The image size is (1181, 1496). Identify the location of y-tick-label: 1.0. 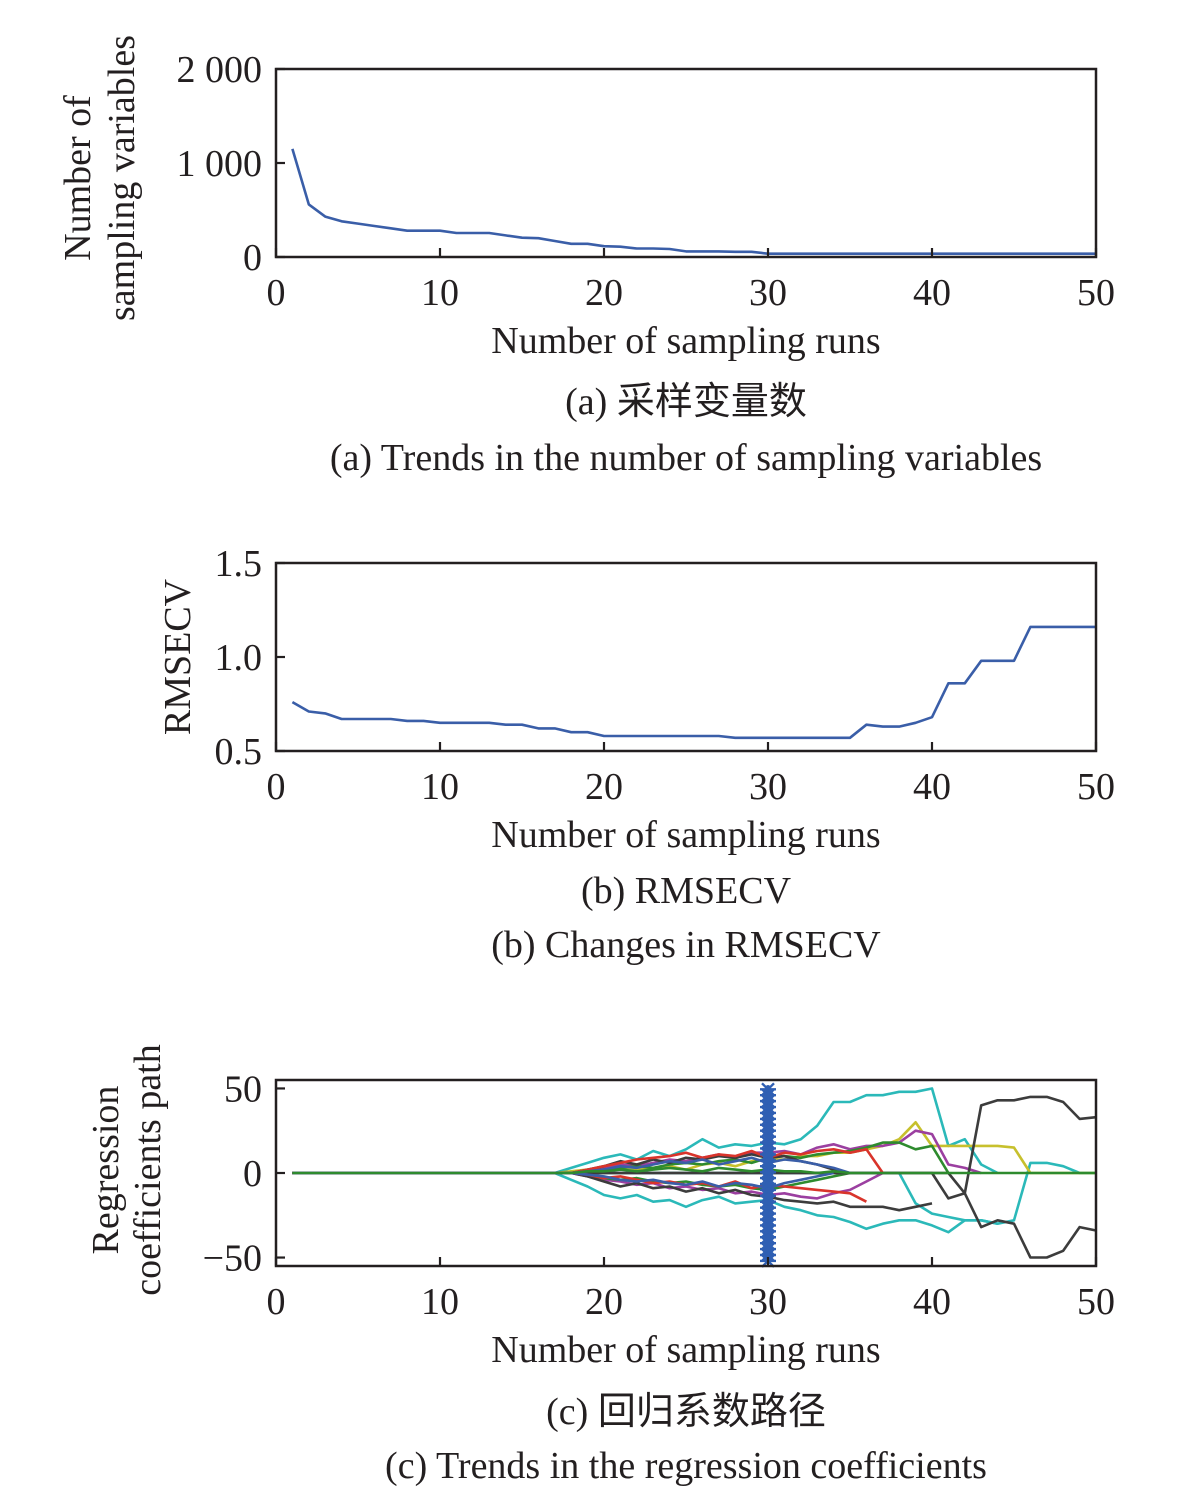
(239, 658).